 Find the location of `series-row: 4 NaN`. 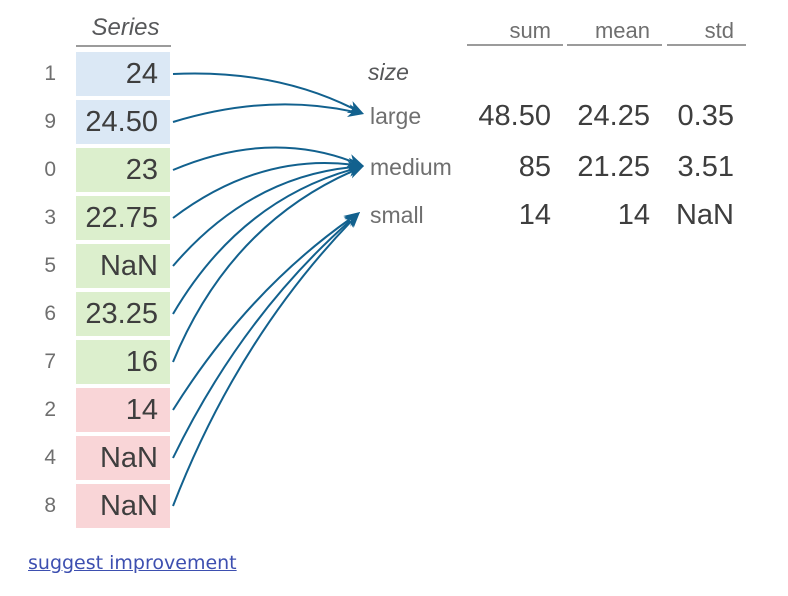

series-row: 4 NaN is located at coordinates (100, 458).